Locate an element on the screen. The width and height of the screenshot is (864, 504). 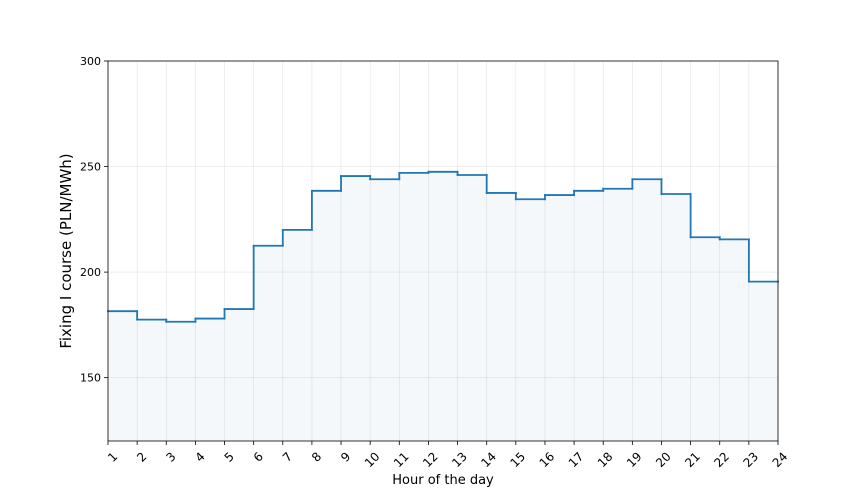
x-tick-label: 21 is located at coordinates (692, 459).